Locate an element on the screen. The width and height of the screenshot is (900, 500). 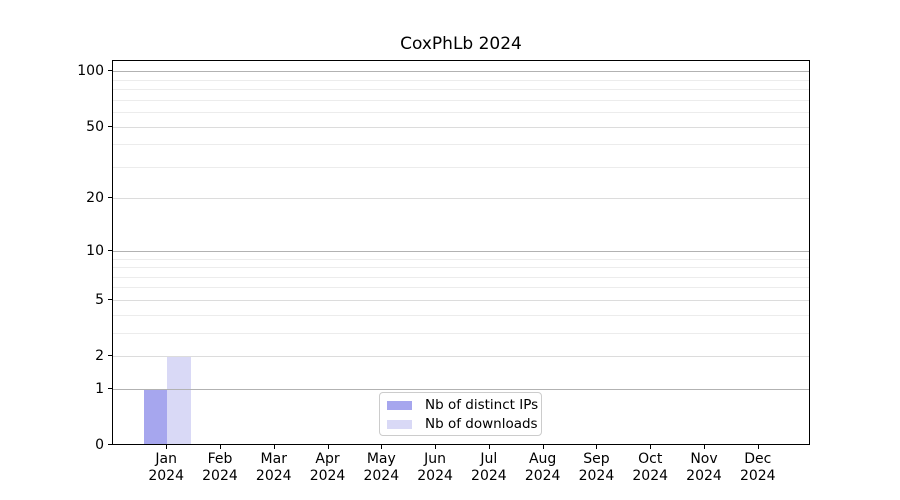
x-tick-label: Jan 2024 is located at coordinates (166, 467).